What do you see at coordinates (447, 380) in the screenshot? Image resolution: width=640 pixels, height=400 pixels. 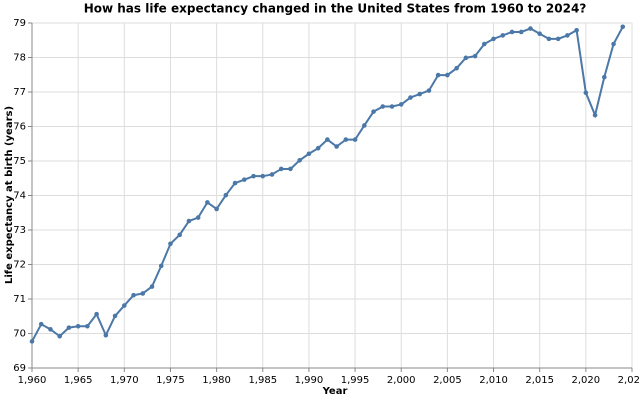 I see `x-tick-label: 2,005` at bounding box center [447, 380].